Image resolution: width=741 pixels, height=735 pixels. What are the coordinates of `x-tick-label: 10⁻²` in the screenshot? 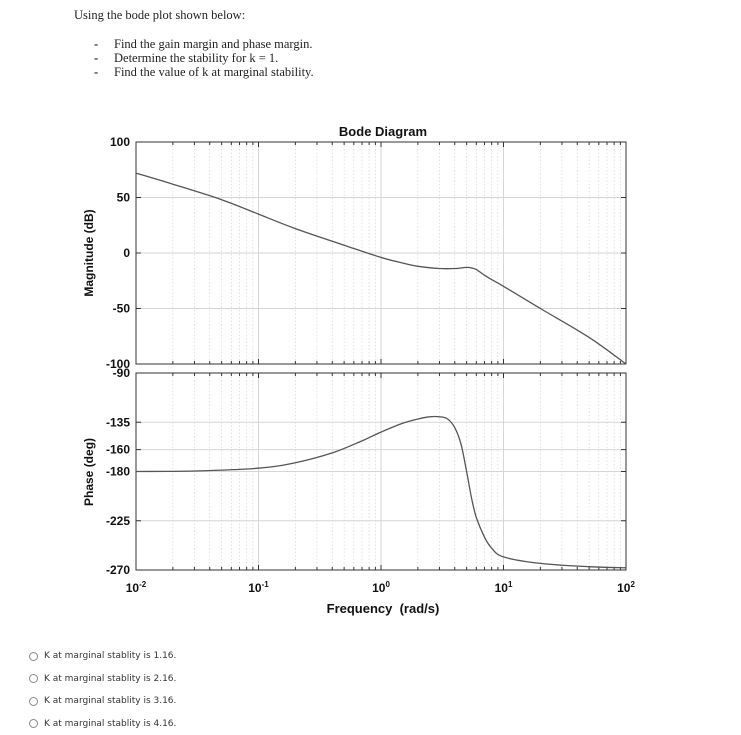 It's located at (136, 587).